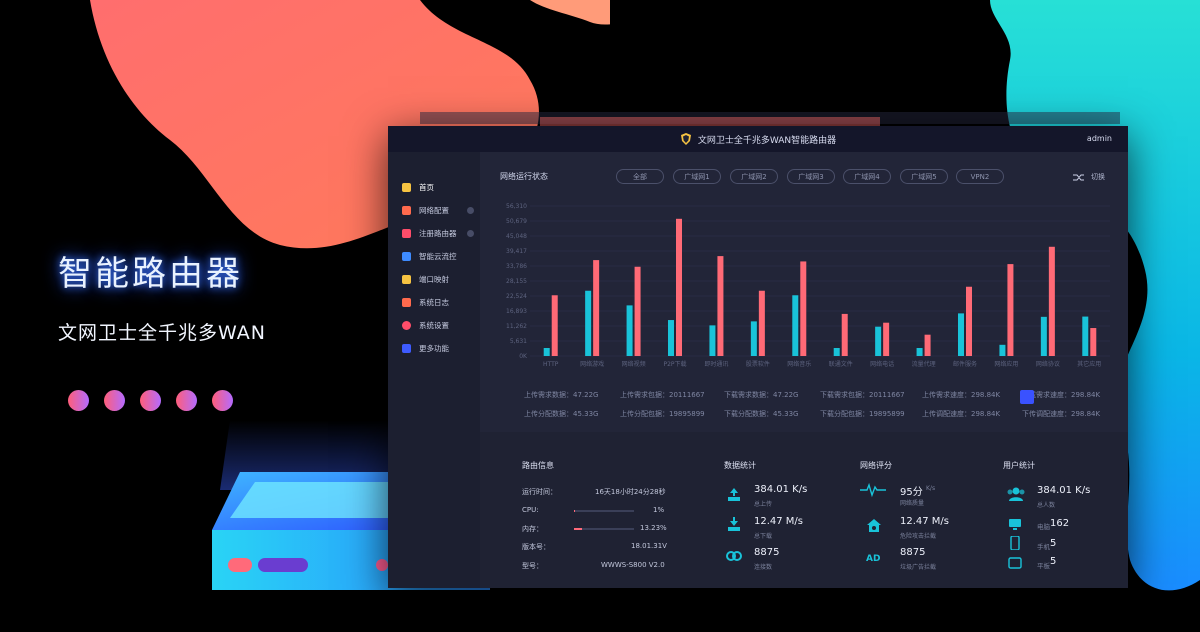 Image resolution: width=1200 pixels, height=632 pixels. What do you see at coordinates (532, 529) in the screenshot?
I see `memory-label: 内存：` at bounding box center [532, 529].